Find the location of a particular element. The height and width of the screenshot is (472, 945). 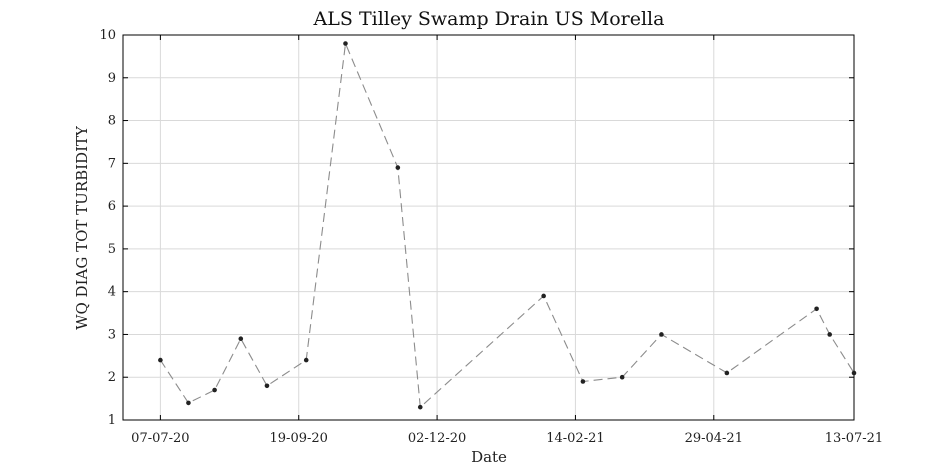

x-tick-label: 19-09-20 is located at coordinates (299, 438).